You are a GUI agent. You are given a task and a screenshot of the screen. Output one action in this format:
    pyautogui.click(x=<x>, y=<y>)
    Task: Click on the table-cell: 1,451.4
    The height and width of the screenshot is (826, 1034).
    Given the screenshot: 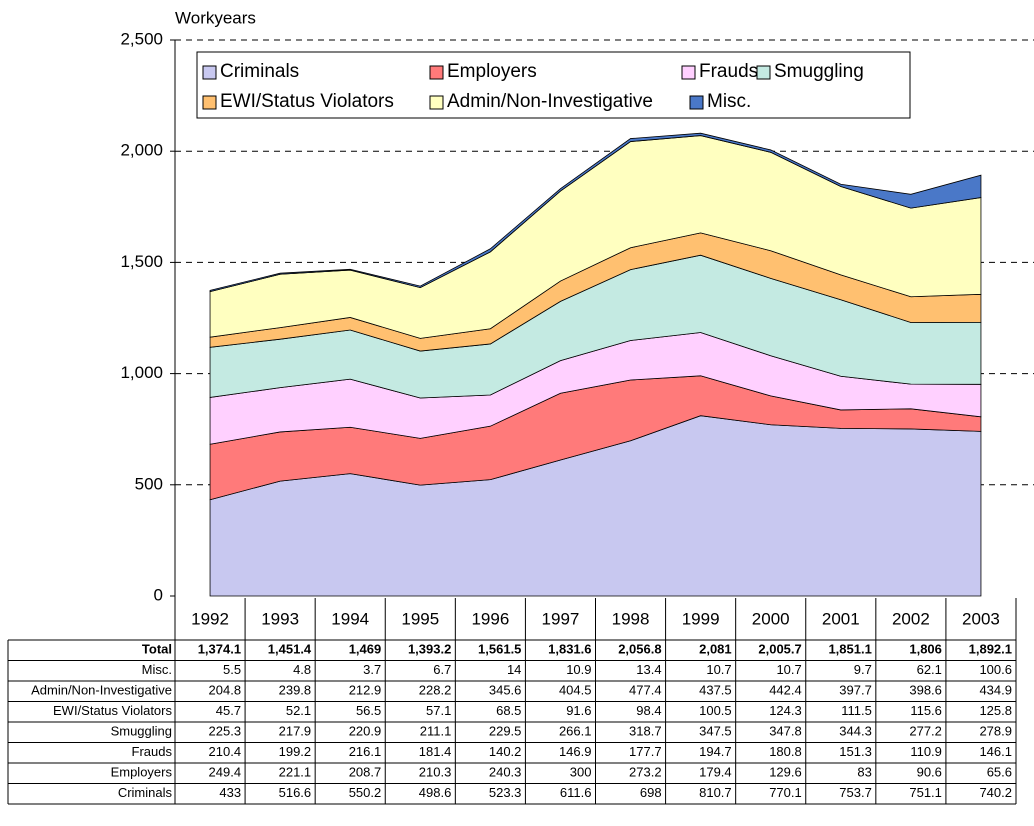 What is the action you would take?
    pyautogui.click(x=290, y=649)
    